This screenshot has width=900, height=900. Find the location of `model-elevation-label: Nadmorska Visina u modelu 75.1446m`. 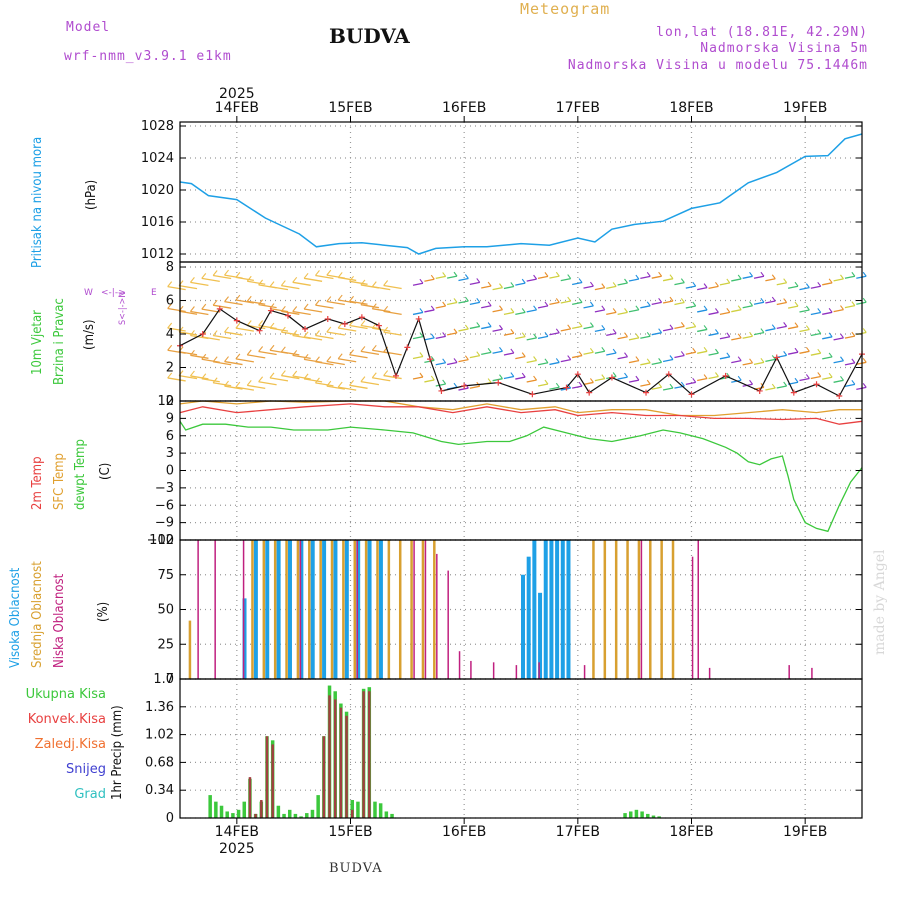

model-elevation-label: Nadmorska Visina u modelu 75.1446m is located at coordinates (717, 65).